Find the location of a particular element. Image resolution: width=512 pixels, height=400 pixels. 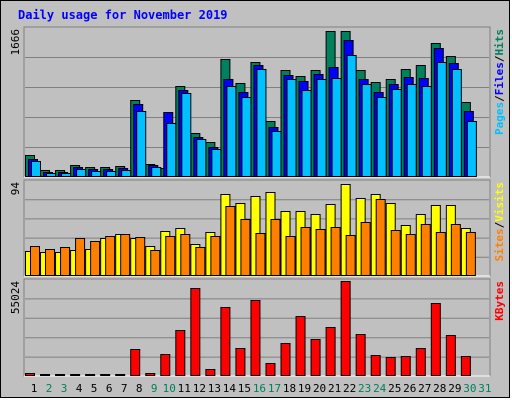

day-label-2: 2 is located at coordinates (49, 388).